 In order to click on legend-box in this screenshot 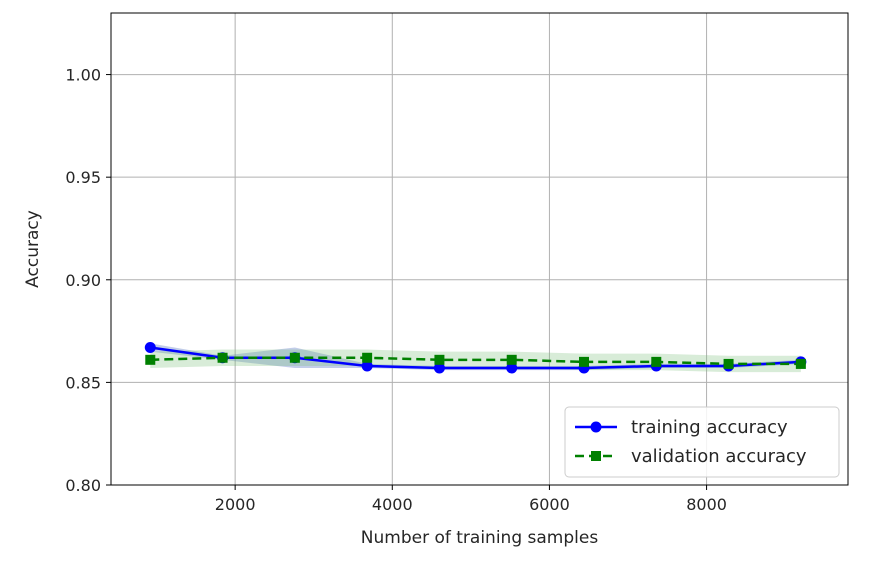, I will do `click(702, 442)`.